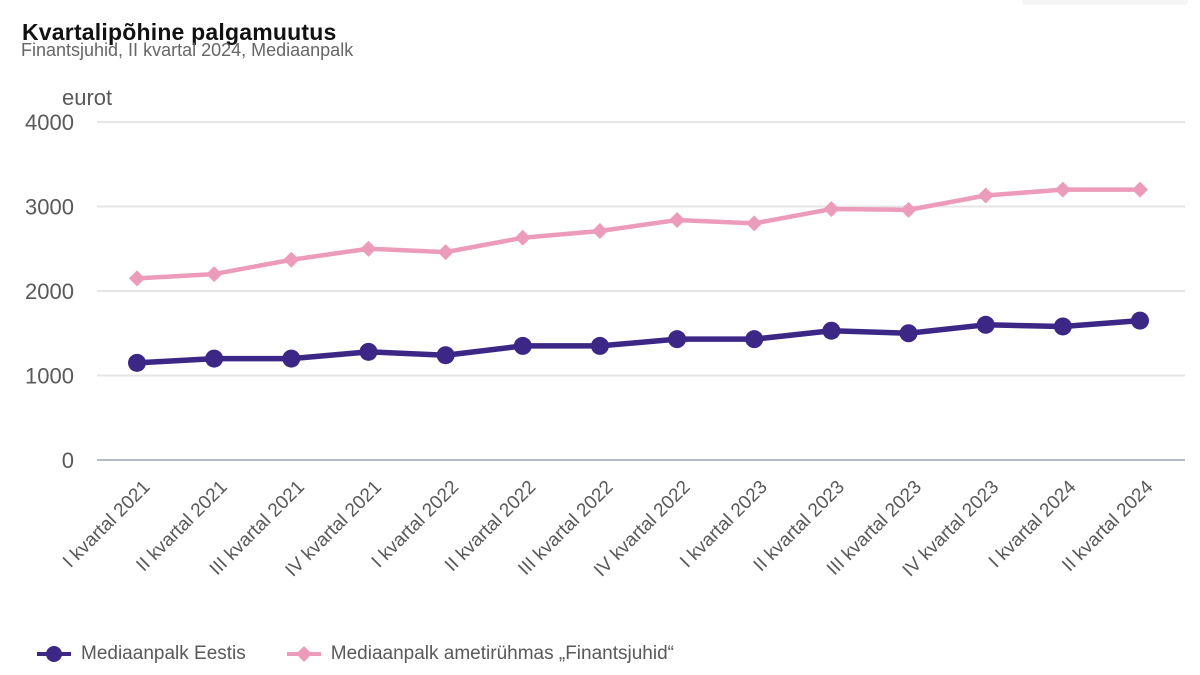  Describe the element at coordinates (87, 97) in the screenshot. I see `y-axis-unit-label: eurot` at that location.